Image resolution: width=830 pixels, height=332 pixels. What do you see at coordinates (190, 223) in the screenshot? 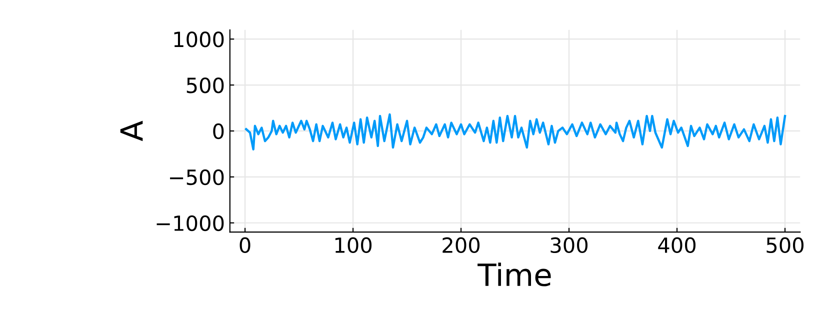
I see `y-tick-label: −1000` at bounding box center [190, 223].